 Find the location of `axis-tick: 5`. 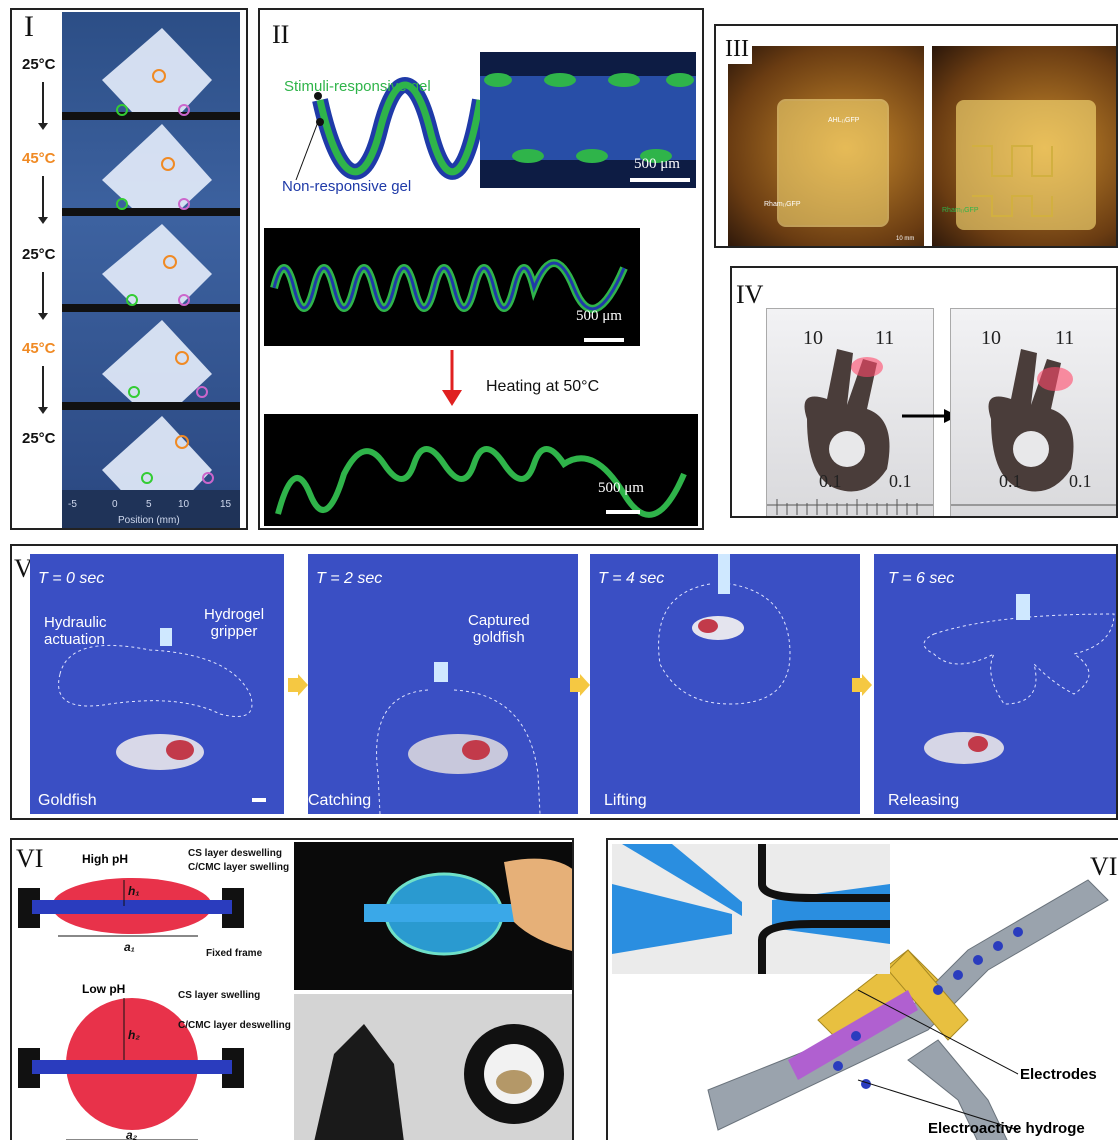

axis-tick: 5 is located at coordinates (149, 504).